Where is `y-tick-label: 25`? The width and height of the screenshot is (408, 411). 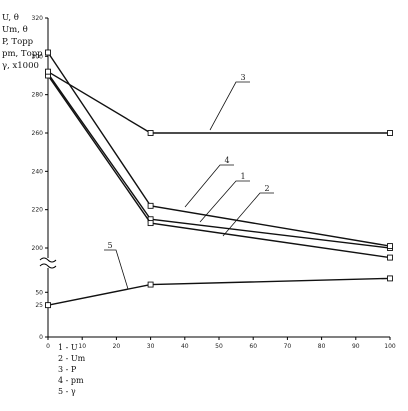 y-tick-label: 25 is located at coordinates (39, 305).